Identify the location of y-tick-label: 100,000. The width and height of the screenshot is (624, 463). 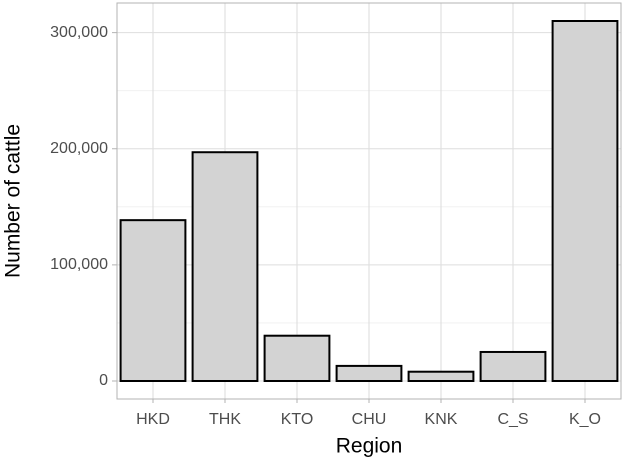
(79, 264).